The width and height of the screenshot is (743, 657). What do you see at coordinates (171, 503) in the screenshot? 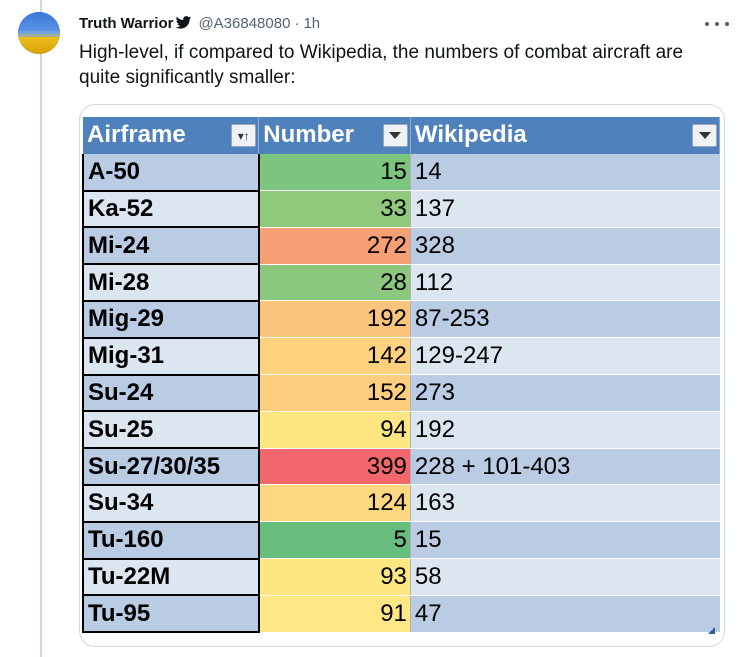
I see `cell-airframe: Su-34` at bounding box center [171, 503].